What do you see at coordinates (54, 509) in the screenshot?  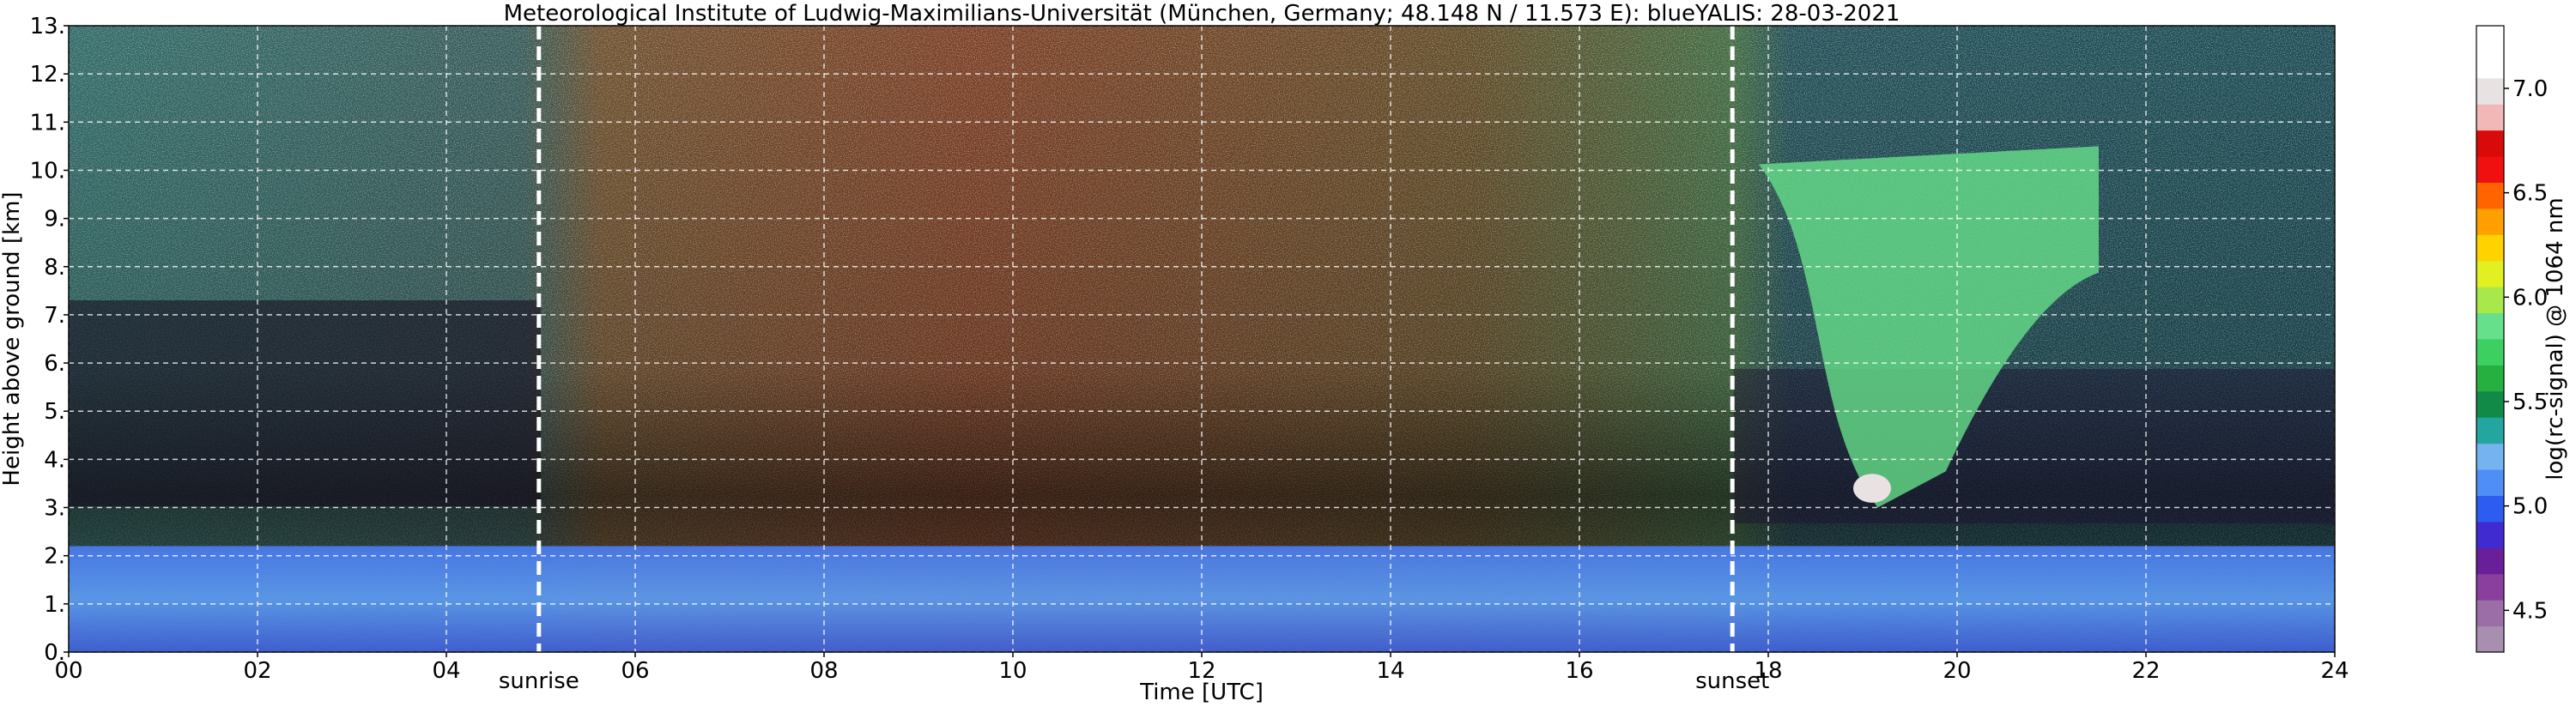 I see `y-tick-label: 3.` at bounding box center [54, 509].